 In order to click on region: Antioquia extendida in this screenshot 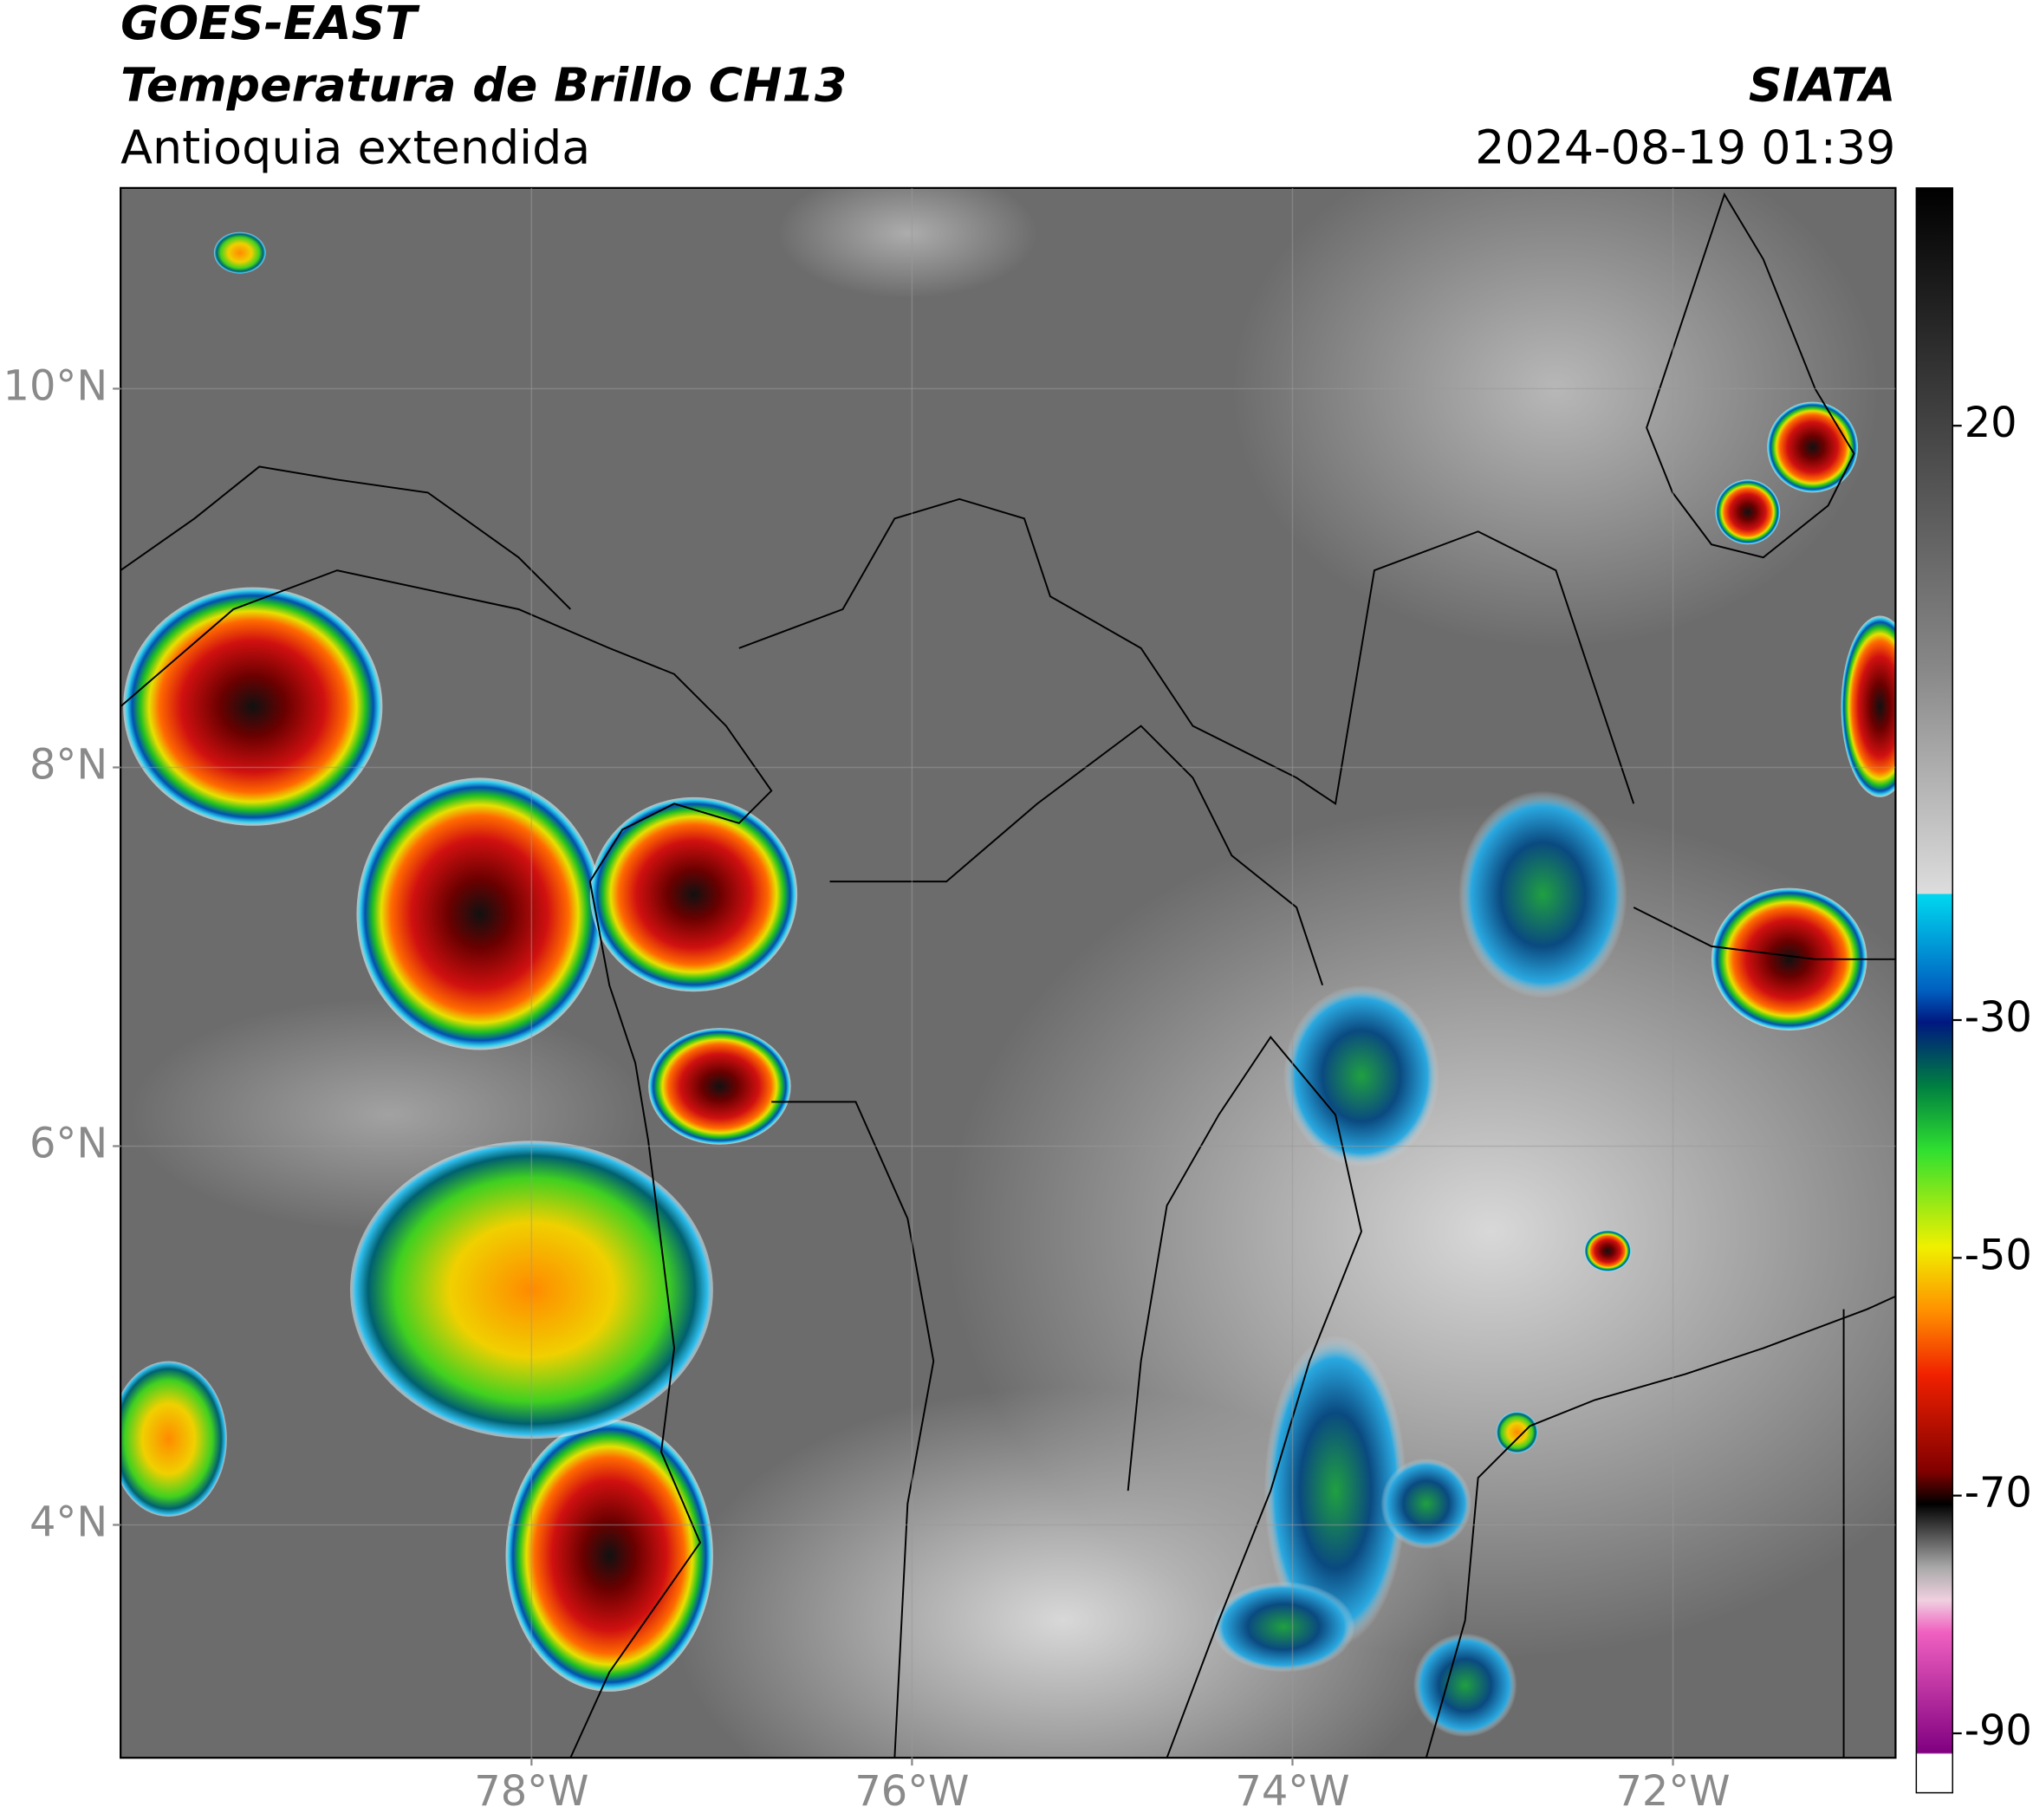, I will do `click(355, 147)`.